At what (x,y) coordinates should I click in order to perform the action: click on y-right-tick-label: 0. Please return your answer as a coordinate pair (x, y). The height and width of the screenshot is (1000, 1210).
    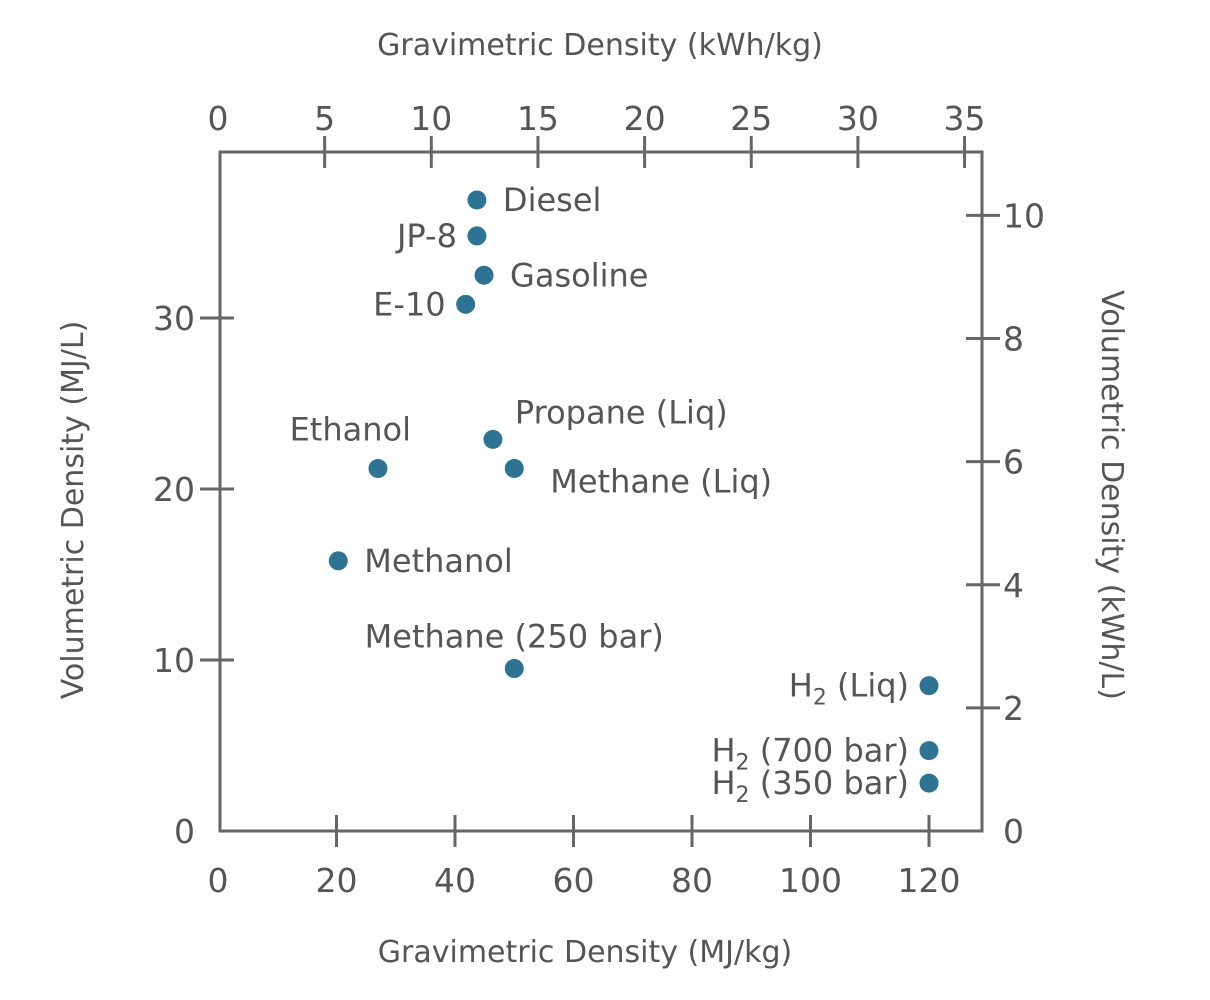
    Looking at the image, I should click on (1013, 831).